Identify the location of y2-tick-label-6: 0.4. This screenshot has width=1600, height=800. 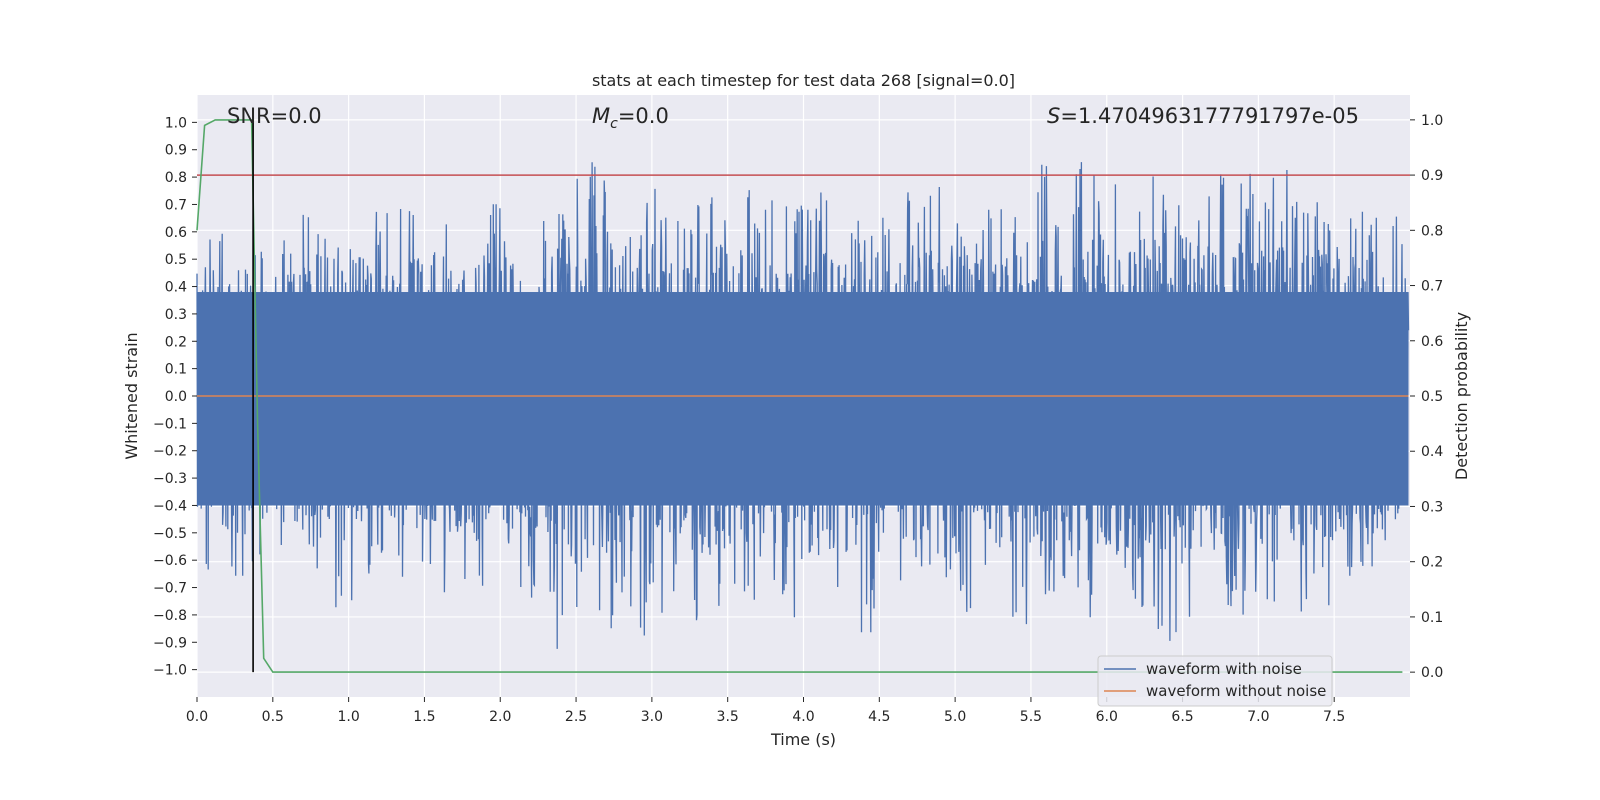
(1432, 452).